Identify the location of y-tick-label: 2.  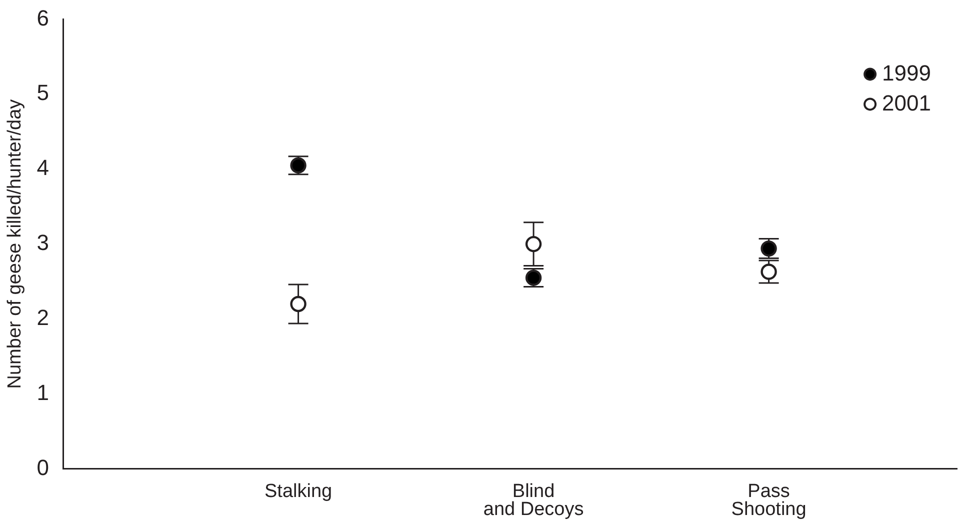
(43, 317).